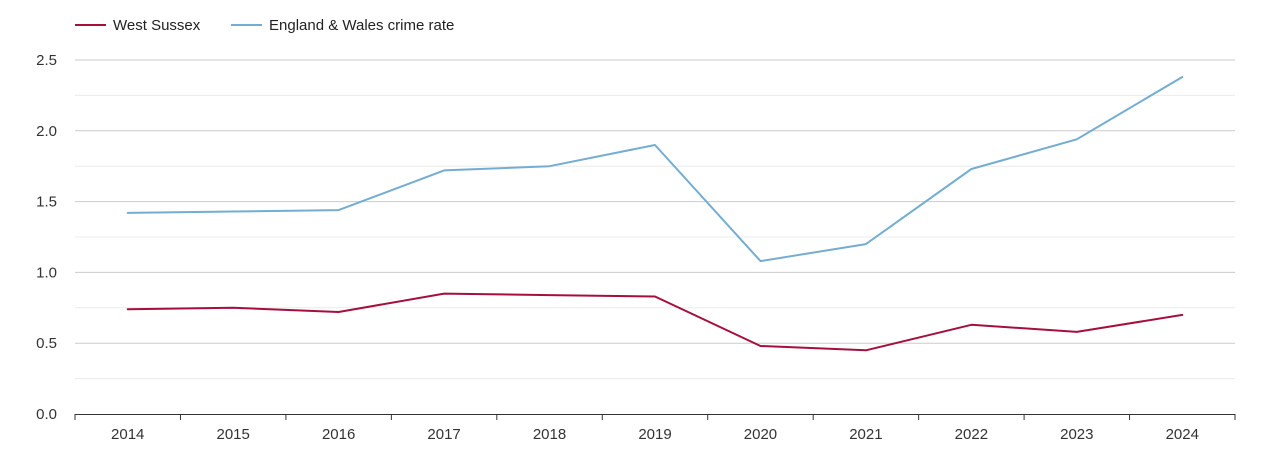  What do you see at coordinates (232, 434) in the screenshot?
I see `x-tick-label: 2015` at bounding box center [232, 434].